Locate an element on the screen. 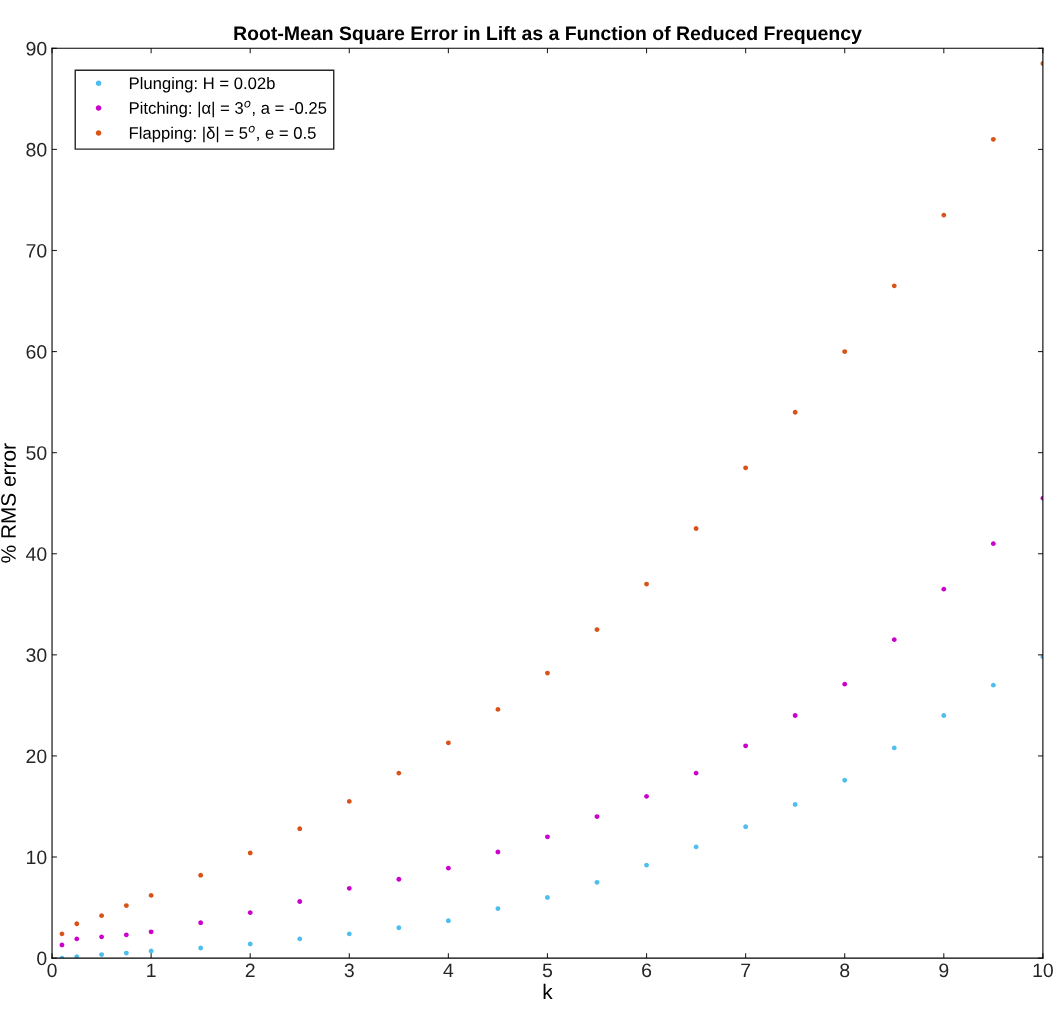  y-tick-label: 80 is located at coordinates (36, 149).